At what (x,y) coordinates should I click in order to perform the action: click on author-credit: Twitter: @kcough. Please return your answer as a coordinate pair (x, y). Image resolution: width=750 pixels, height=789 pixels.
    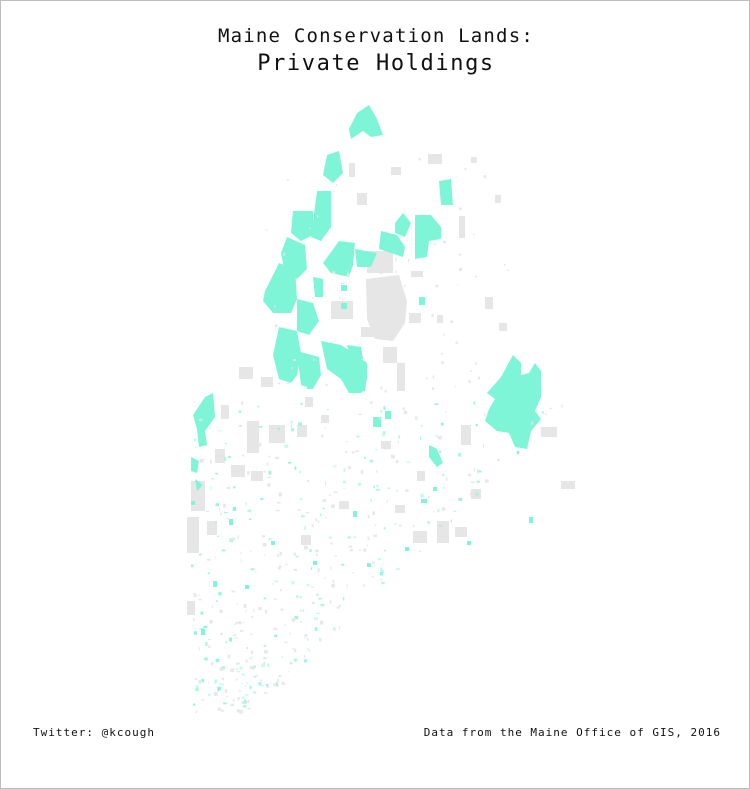
    Looking at the image, I should click on (94, 732).